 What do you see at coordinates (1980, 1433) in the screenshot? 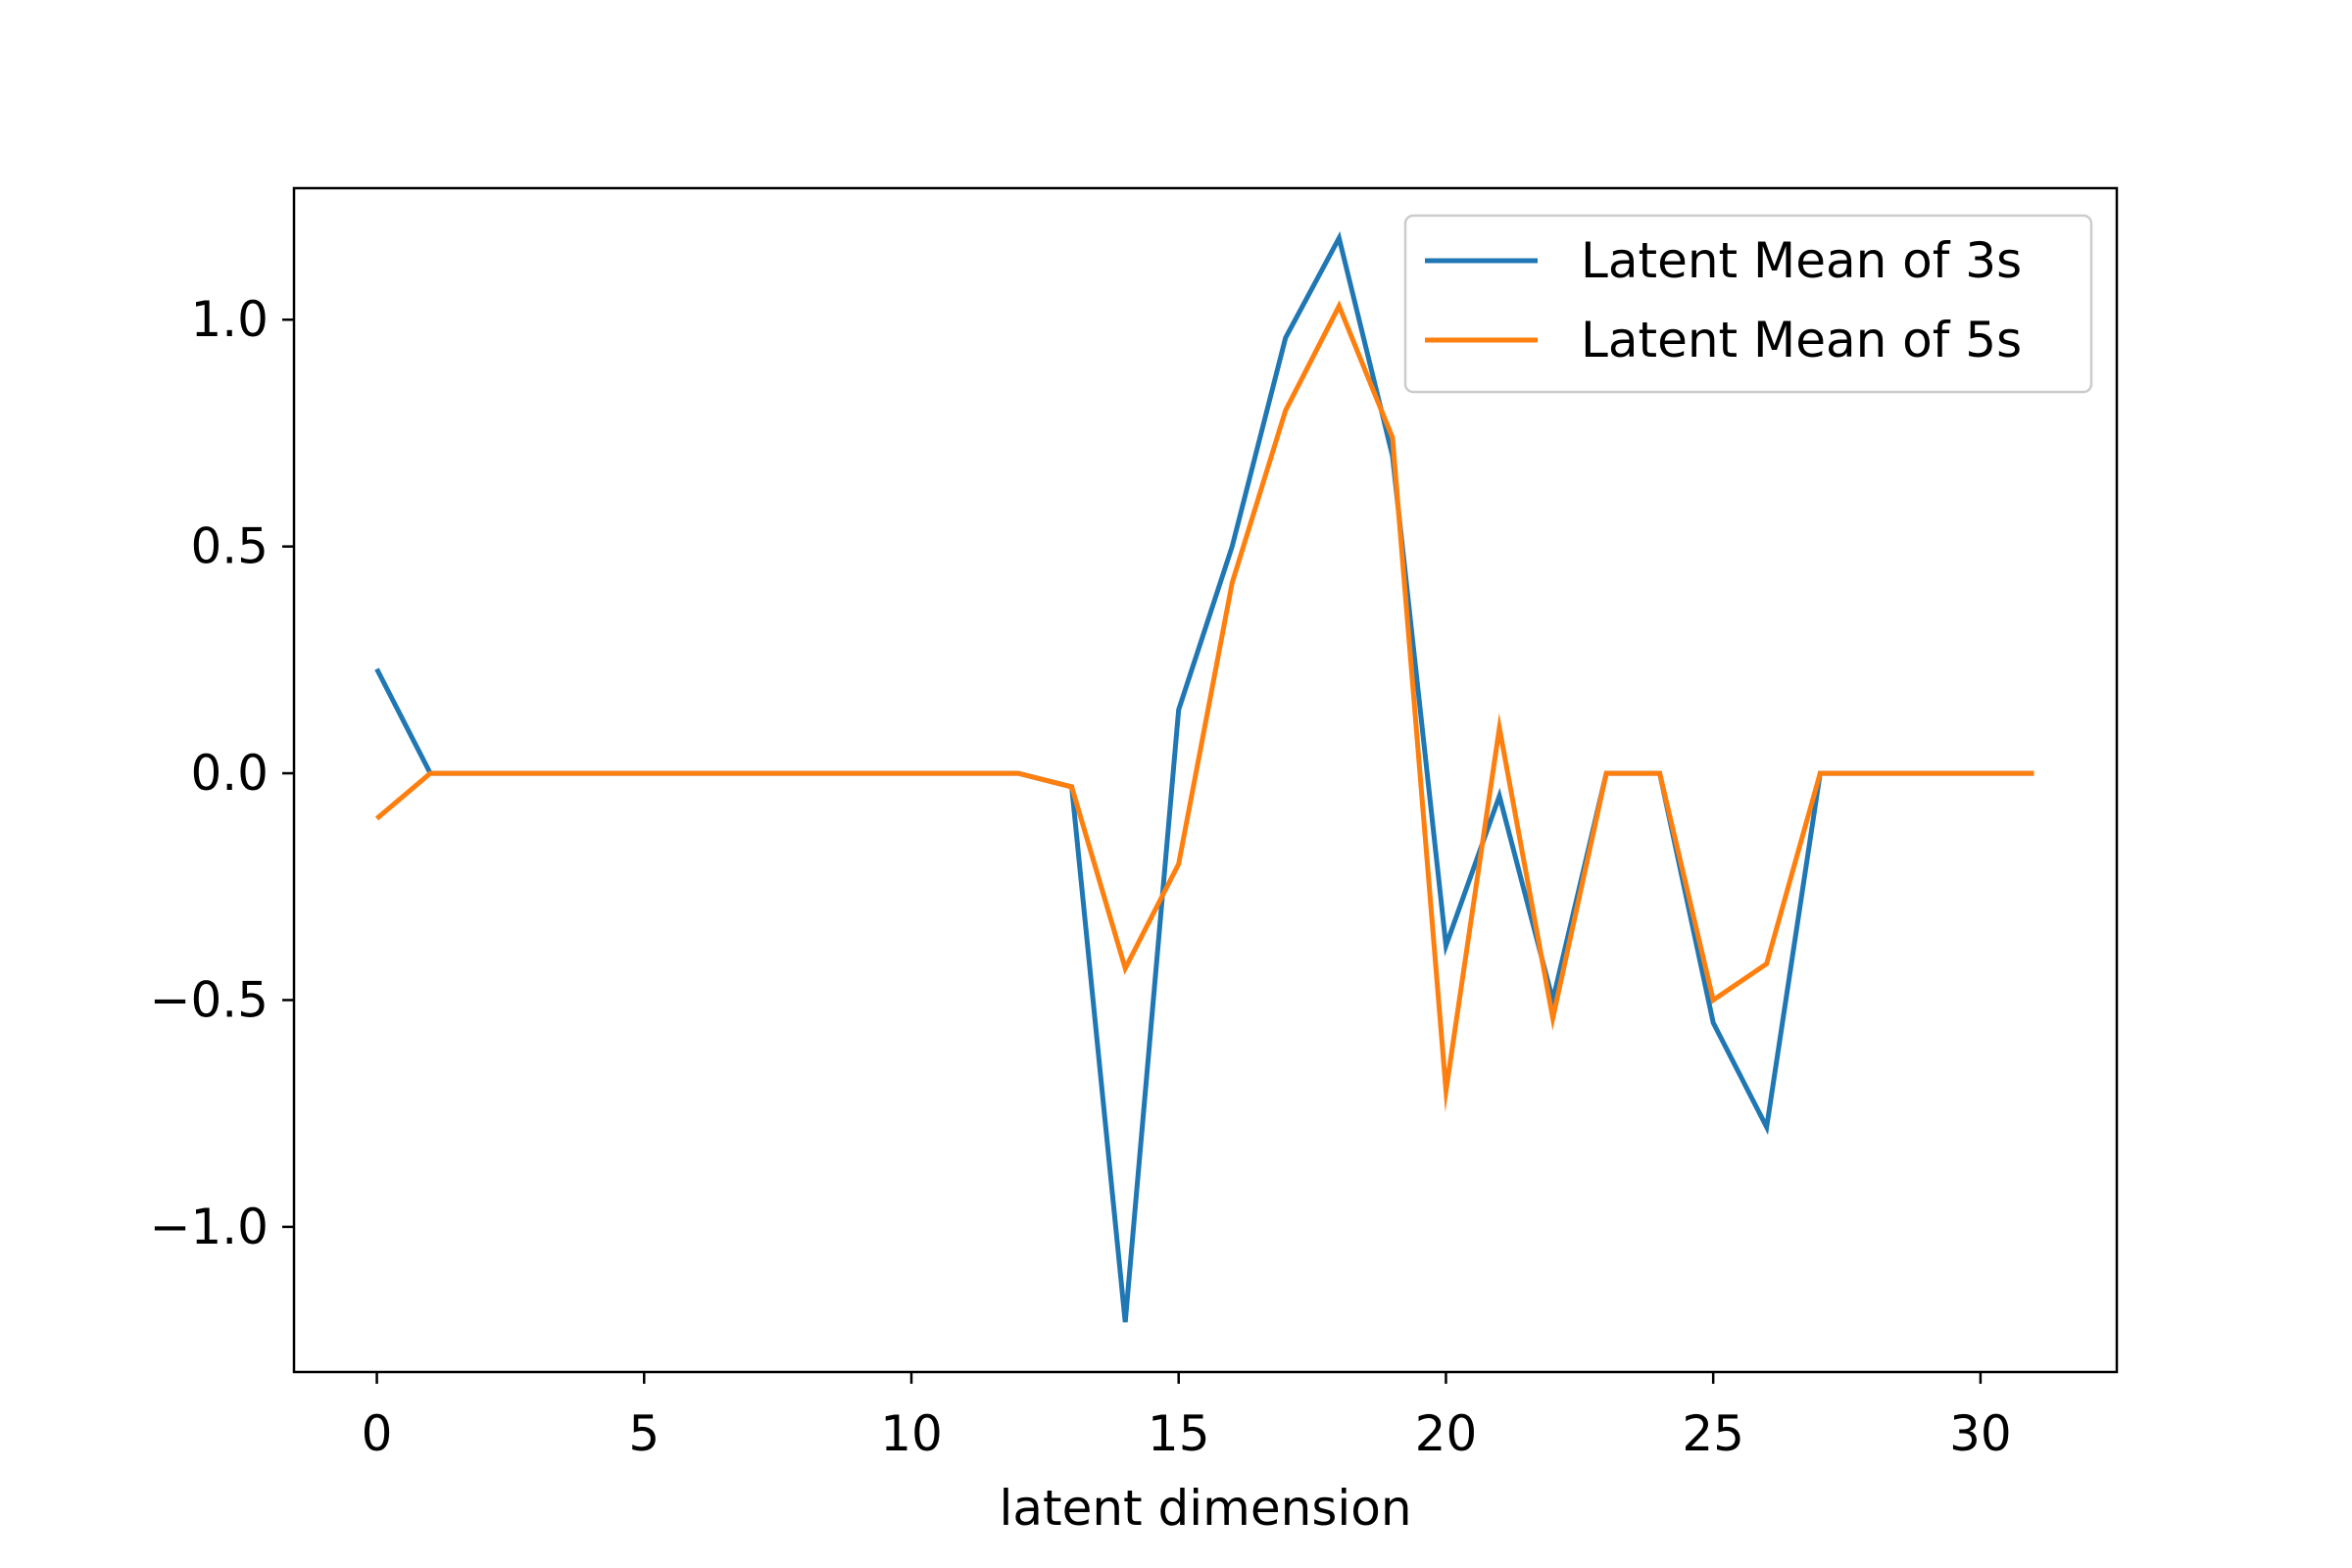
I see `x-tick-label: 30` at bounding box center [1980, 1433].